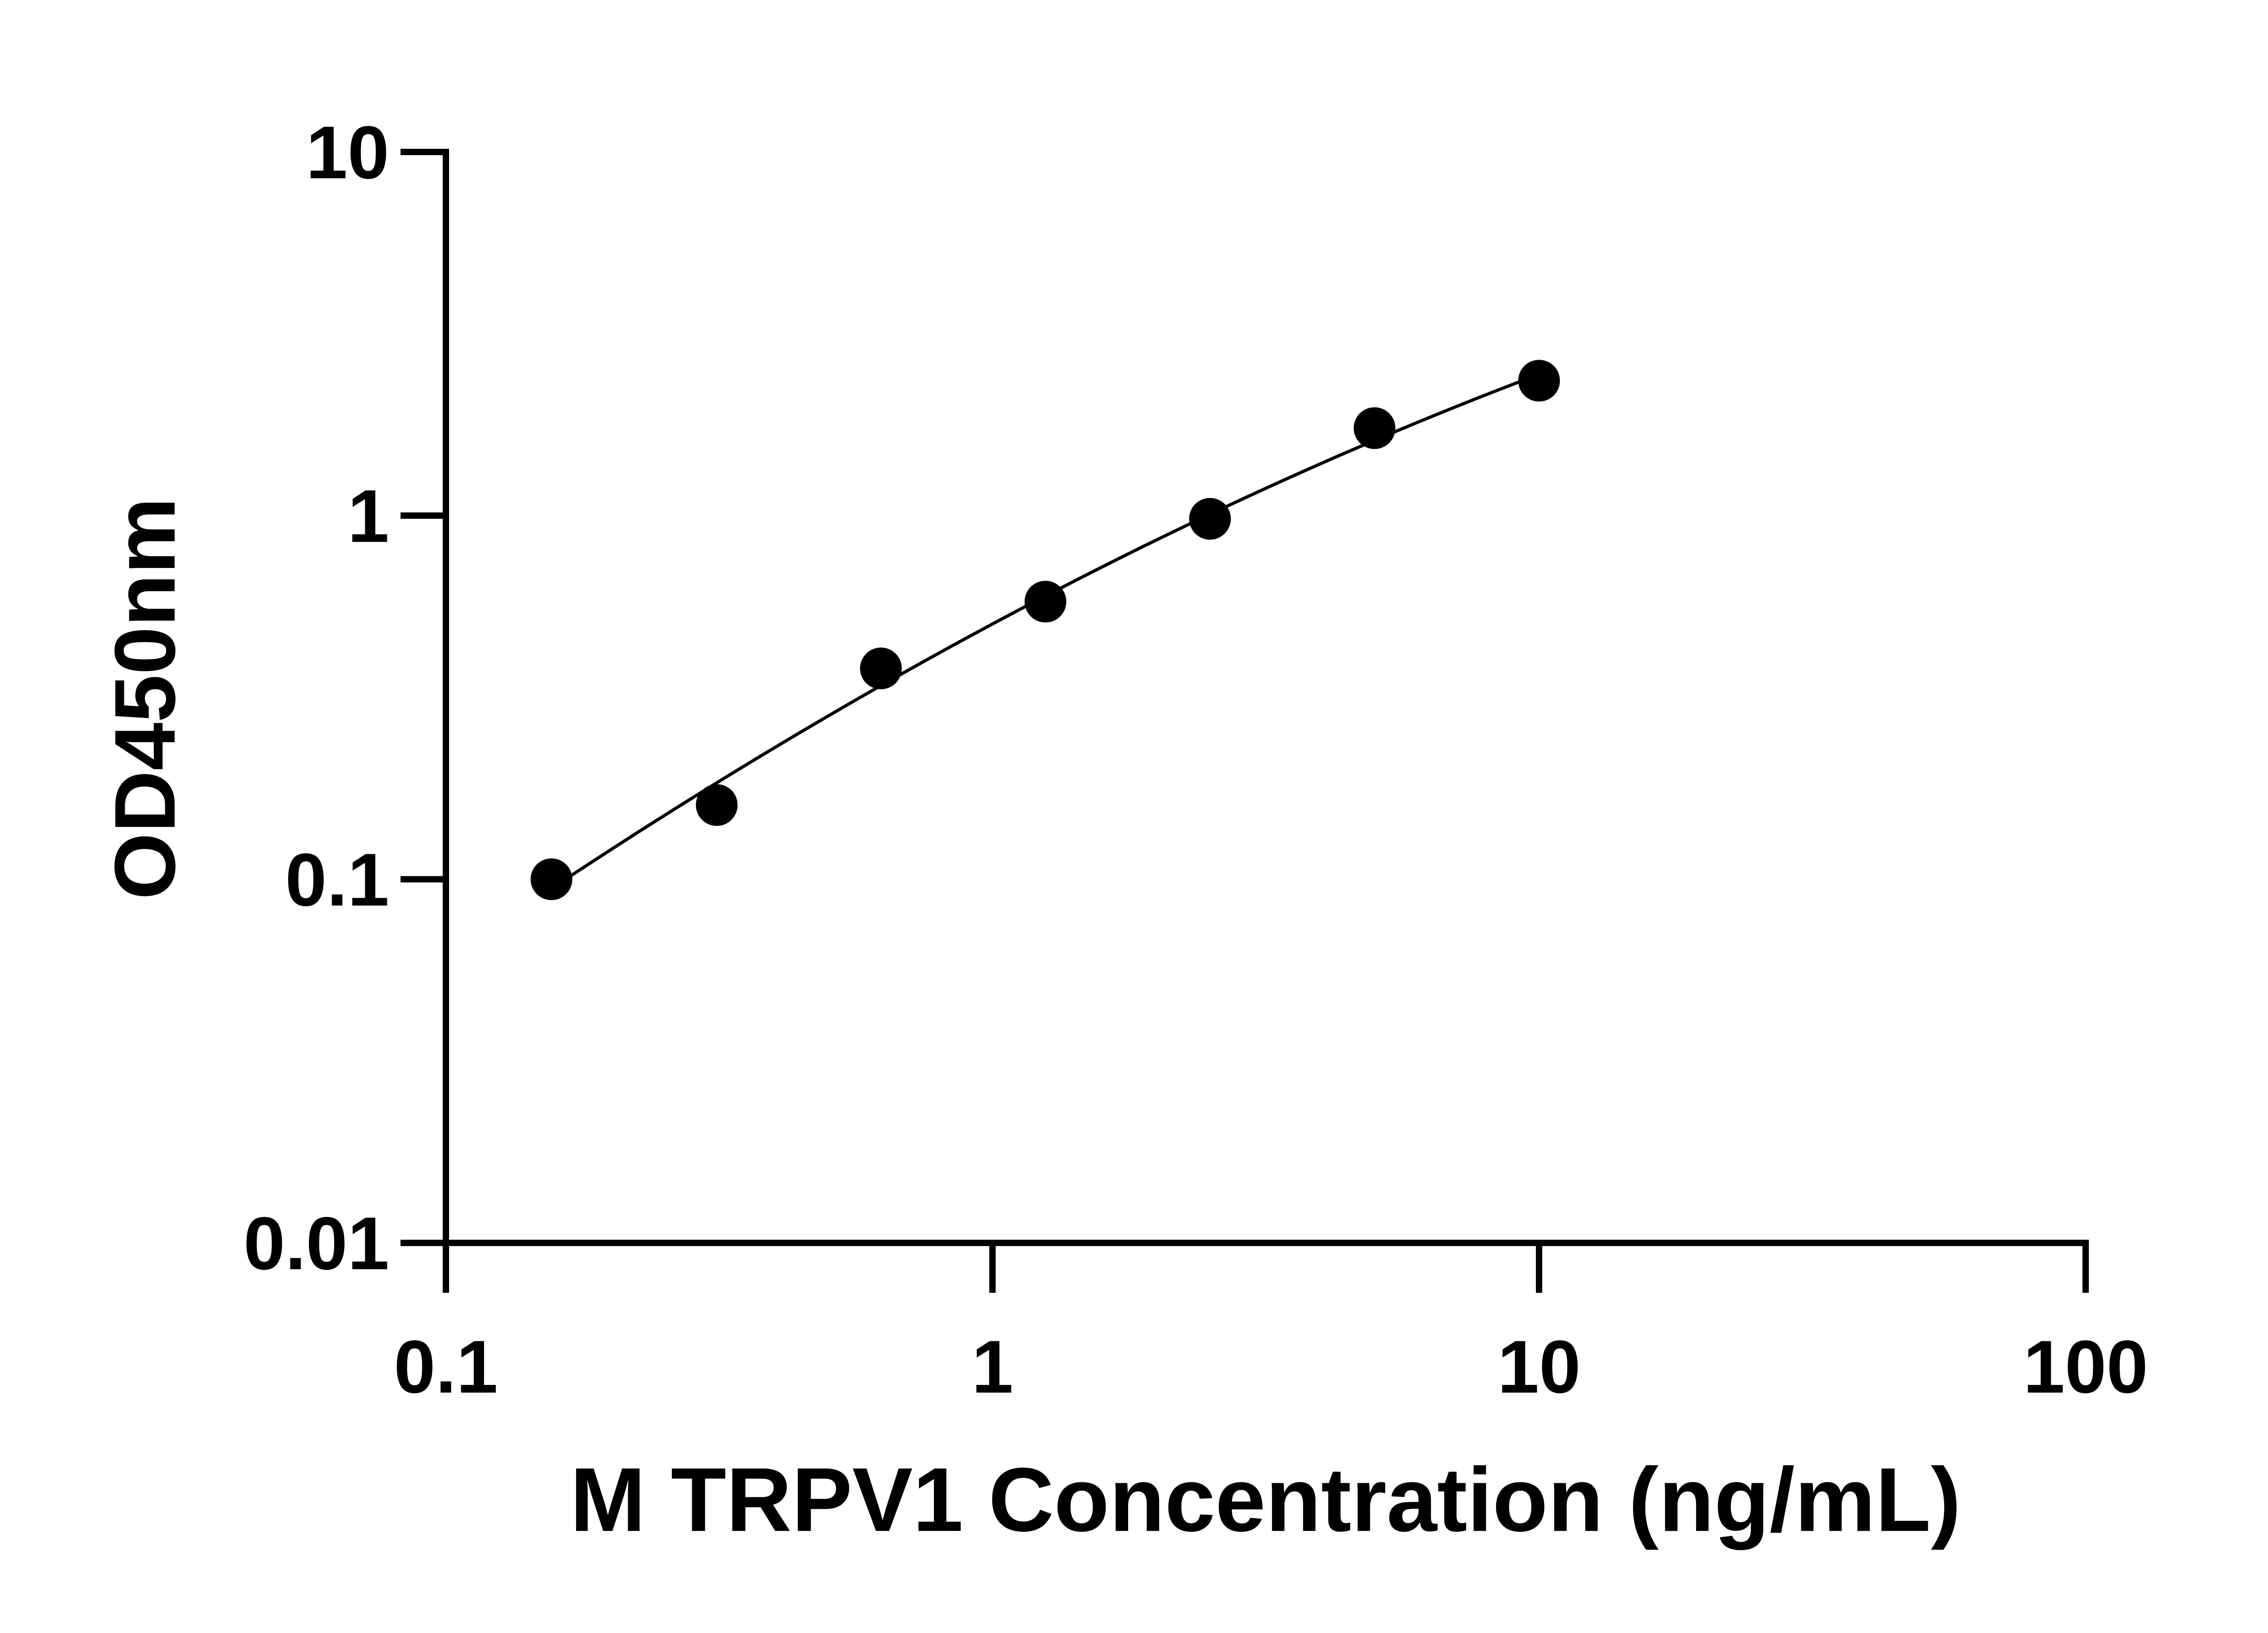 This screenshot has width=2268, height=1633. What do you see at coordinates (993, 1366) in the screenshot?
I see `x-tick-label: 1` at bounding box center [993, 1366].